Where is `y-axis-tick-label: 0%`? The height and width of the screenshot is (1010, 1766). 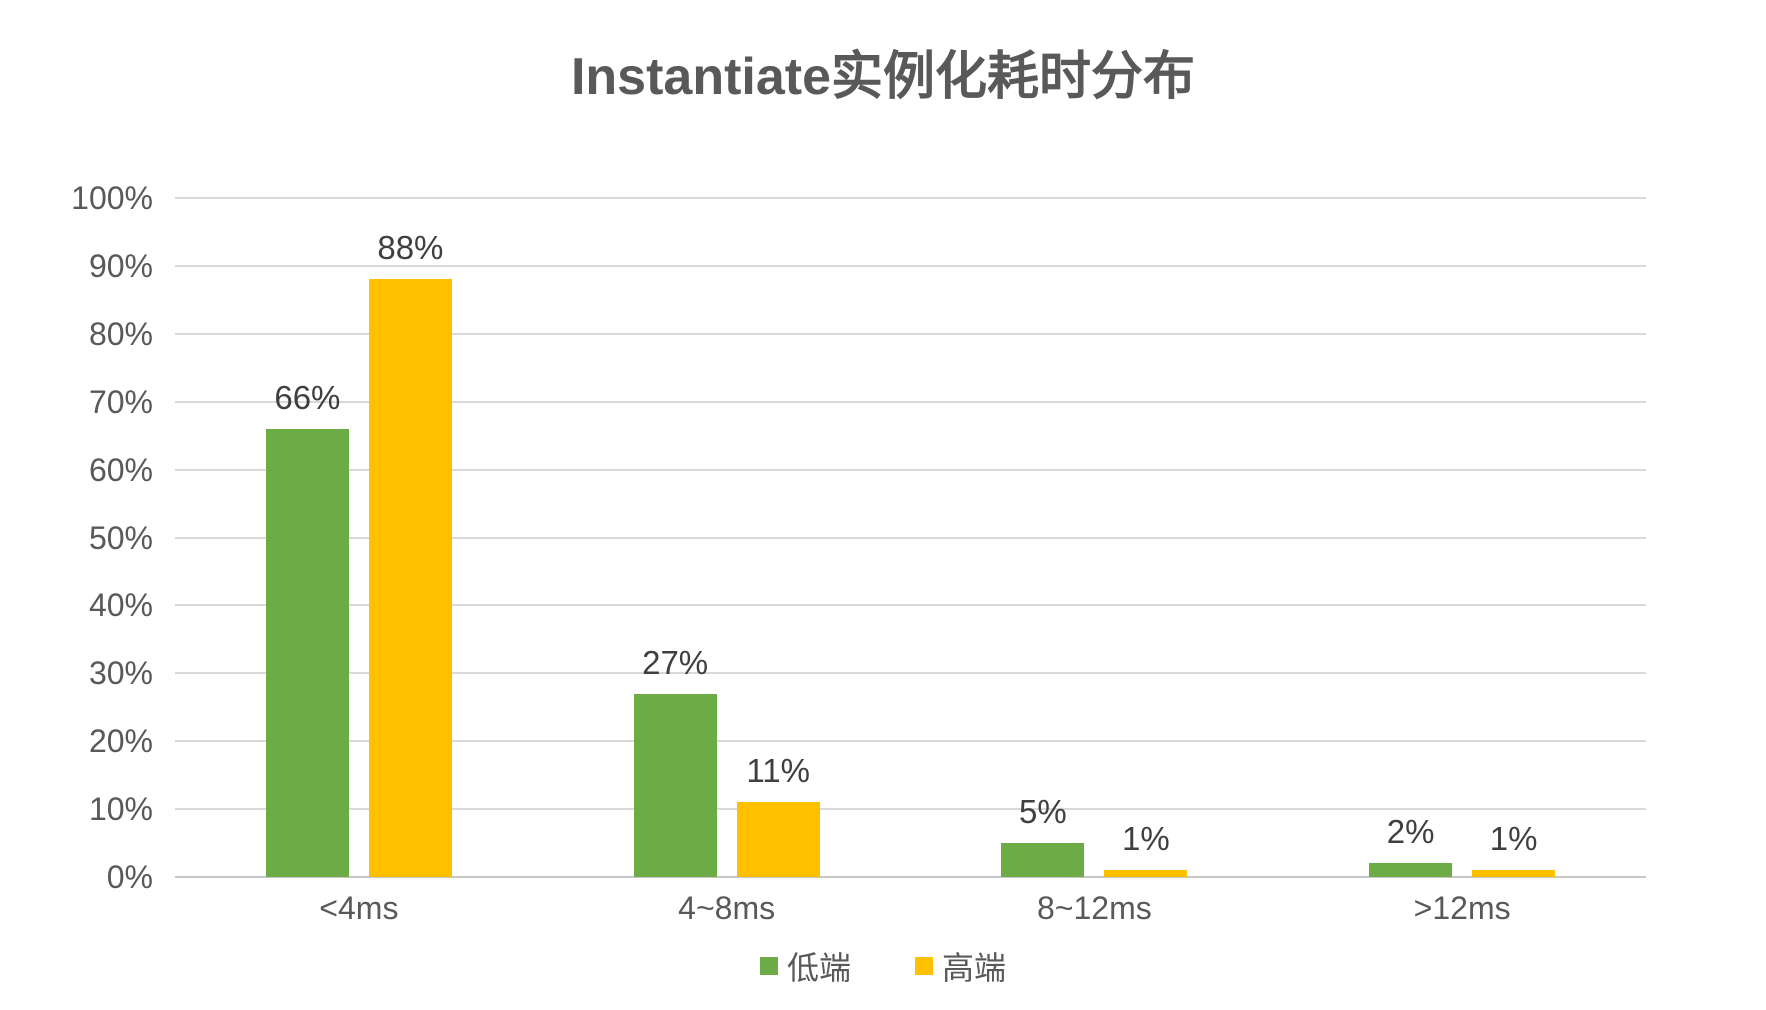 y-axis-tick-label: 0% is located at coordinates (129, 877).